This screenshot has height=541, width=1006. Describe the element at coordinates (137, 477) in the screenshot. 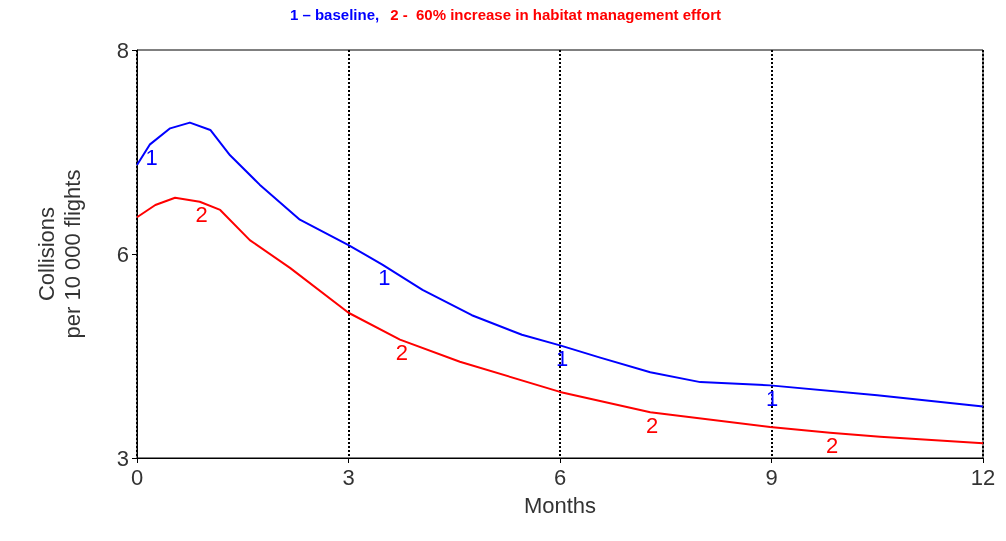

I see `x-tick-label: 0` at that location.